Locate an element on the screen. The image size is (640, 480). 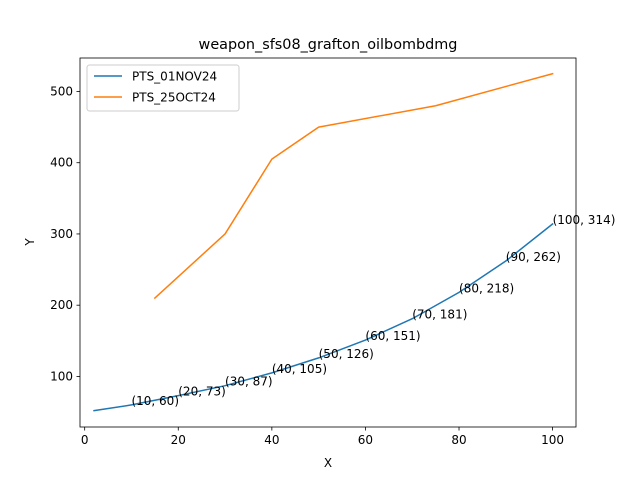
x-tick-label: 60 is located at coordinates (365, 440).